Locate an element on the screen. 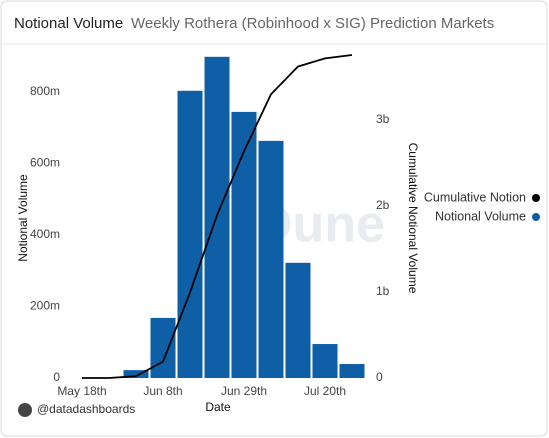 This screenshot has width=549, height=438. y-axis-title: Notional Volume is located at coordinates (23, 218).